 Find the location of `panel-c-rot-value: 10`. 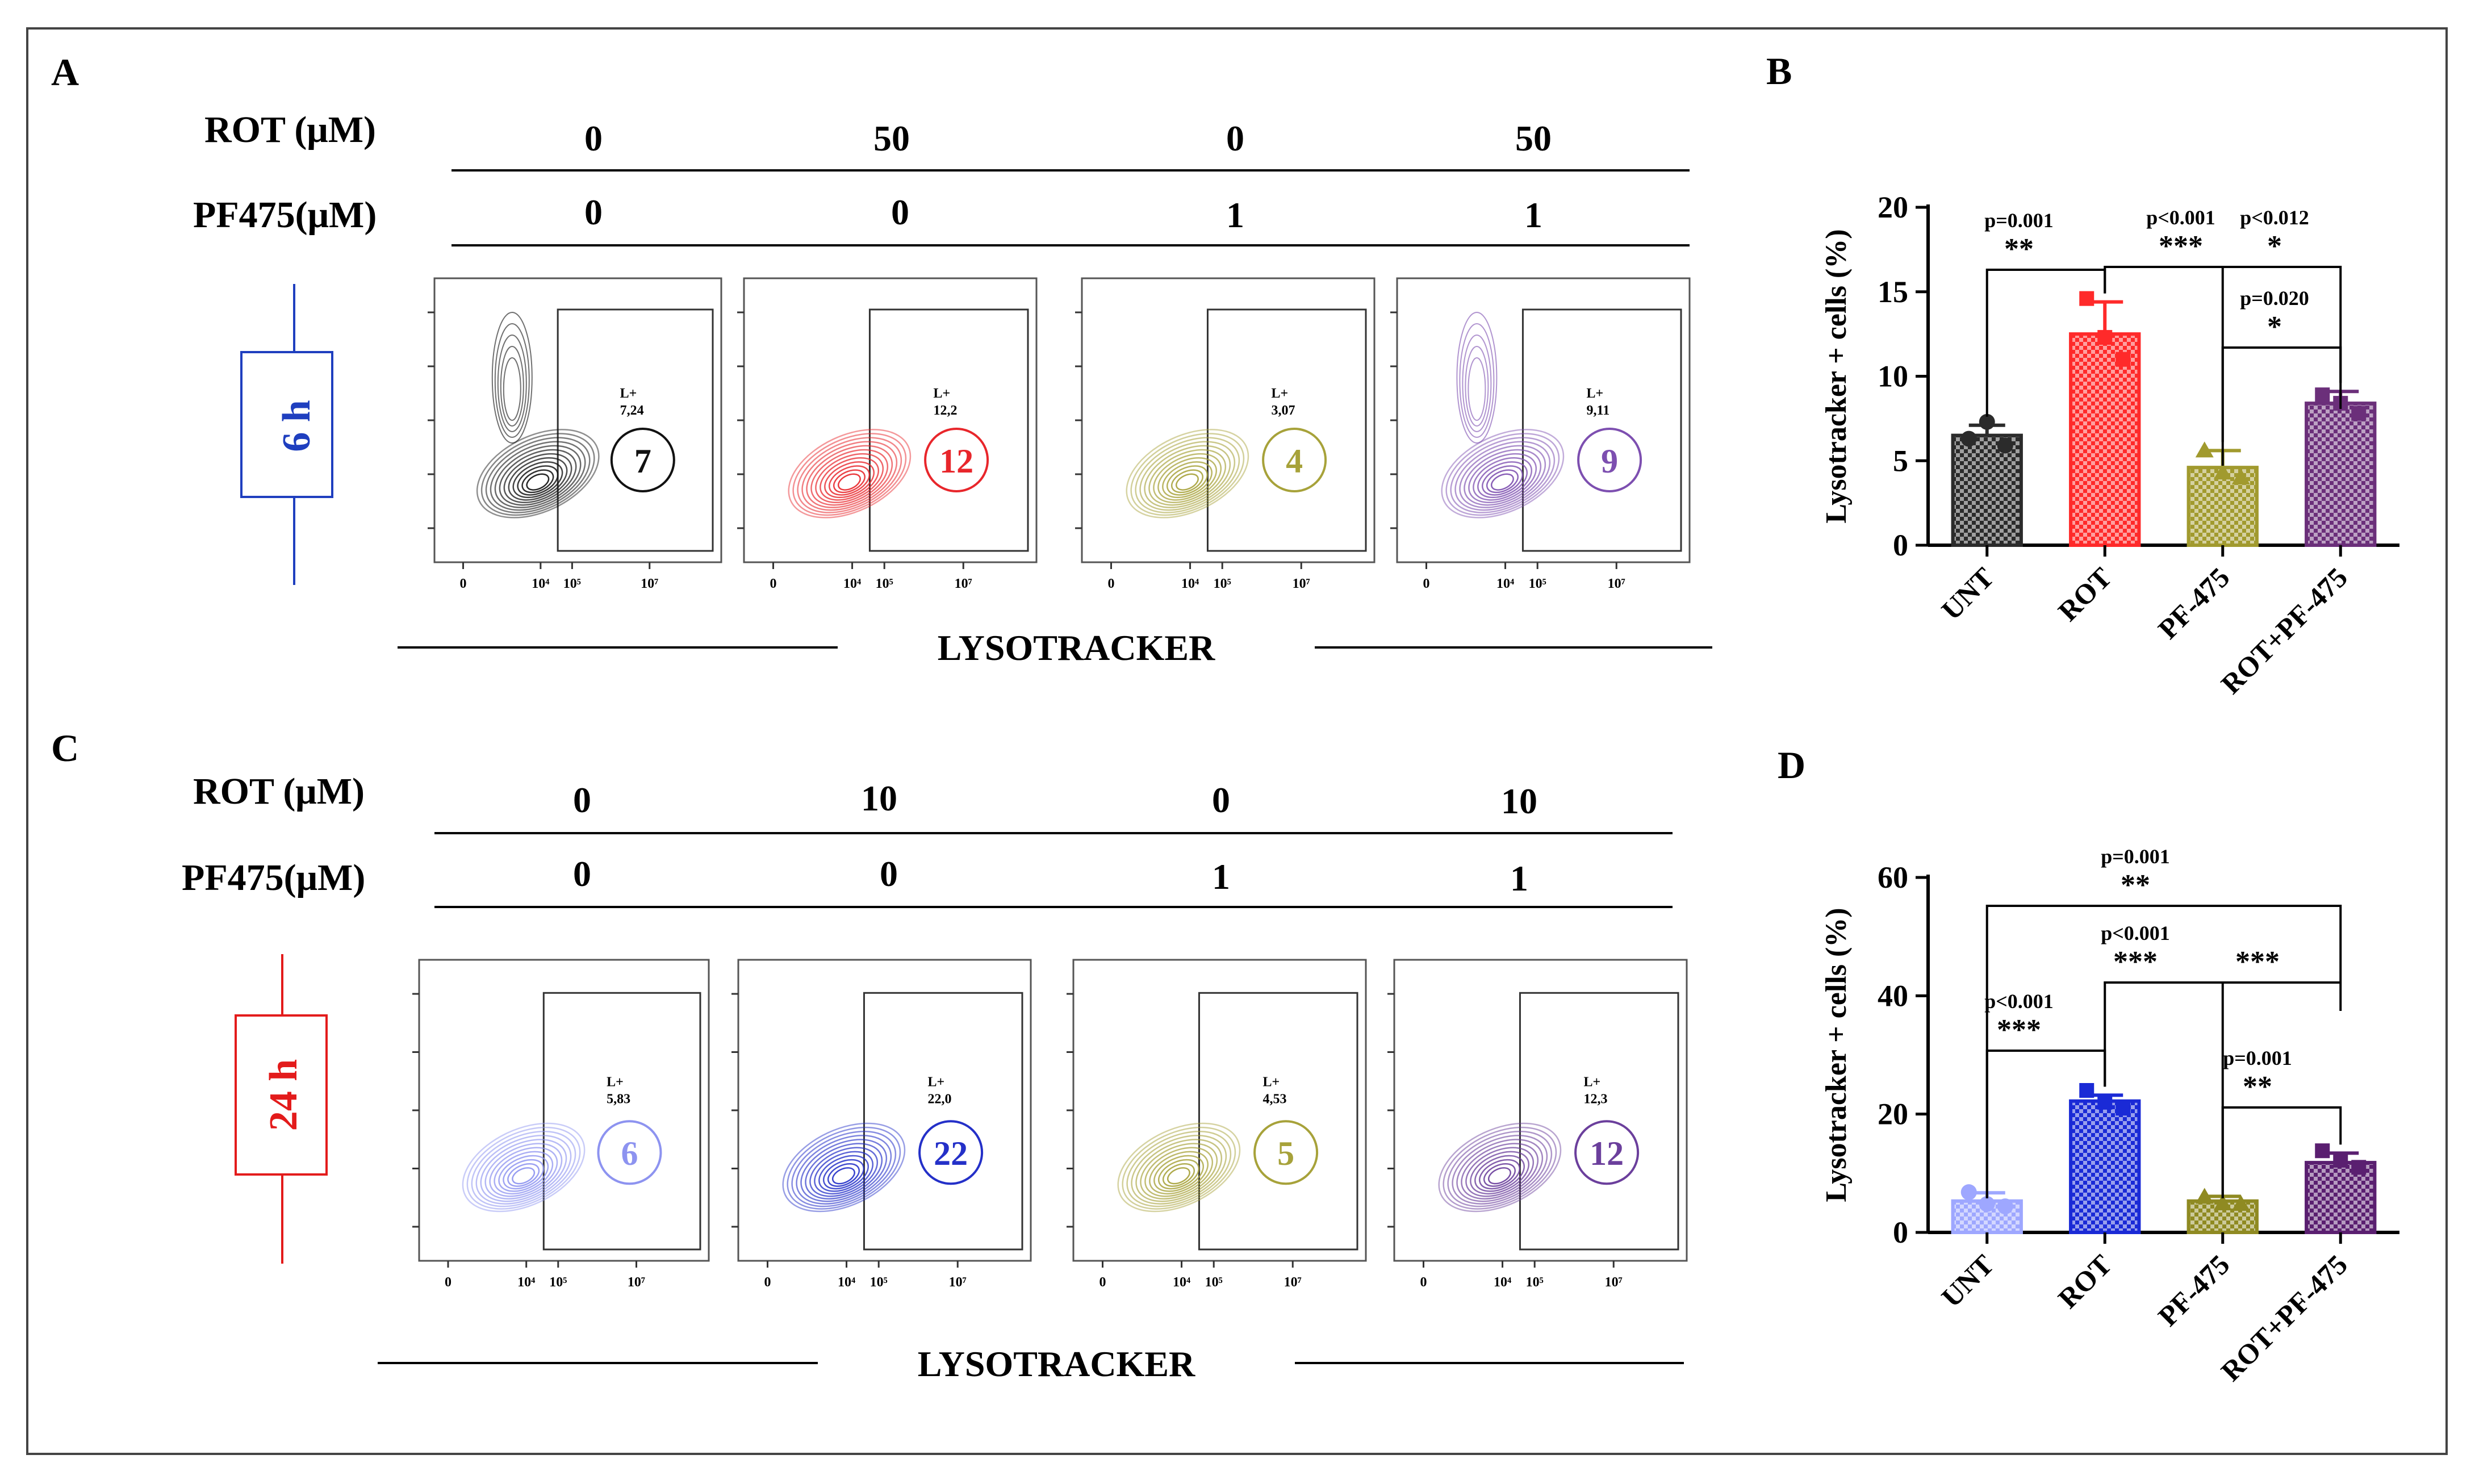

panel-c-rot-value: 10 is located at coordinates (879, 798).